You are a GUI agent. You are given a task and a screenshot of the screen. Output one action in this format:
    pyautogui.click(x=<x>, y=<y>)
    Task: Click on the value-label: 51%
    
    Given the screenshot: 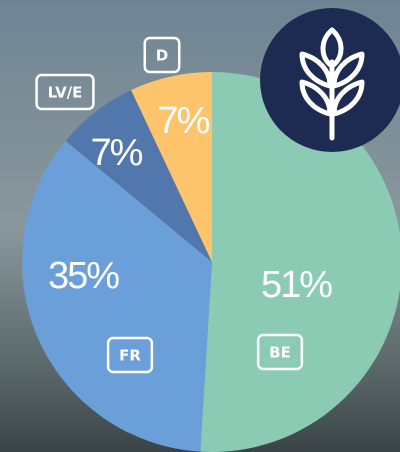 What is the action you would take?
    pyautogui.click(x=296, y=285)
    